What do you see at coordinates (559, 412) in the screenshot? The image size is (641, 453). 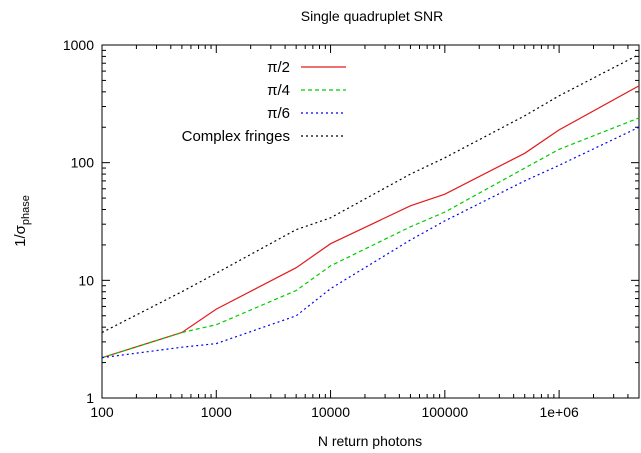 I see `x-tick-label: 1e+06` at bounding box center [559, 412].